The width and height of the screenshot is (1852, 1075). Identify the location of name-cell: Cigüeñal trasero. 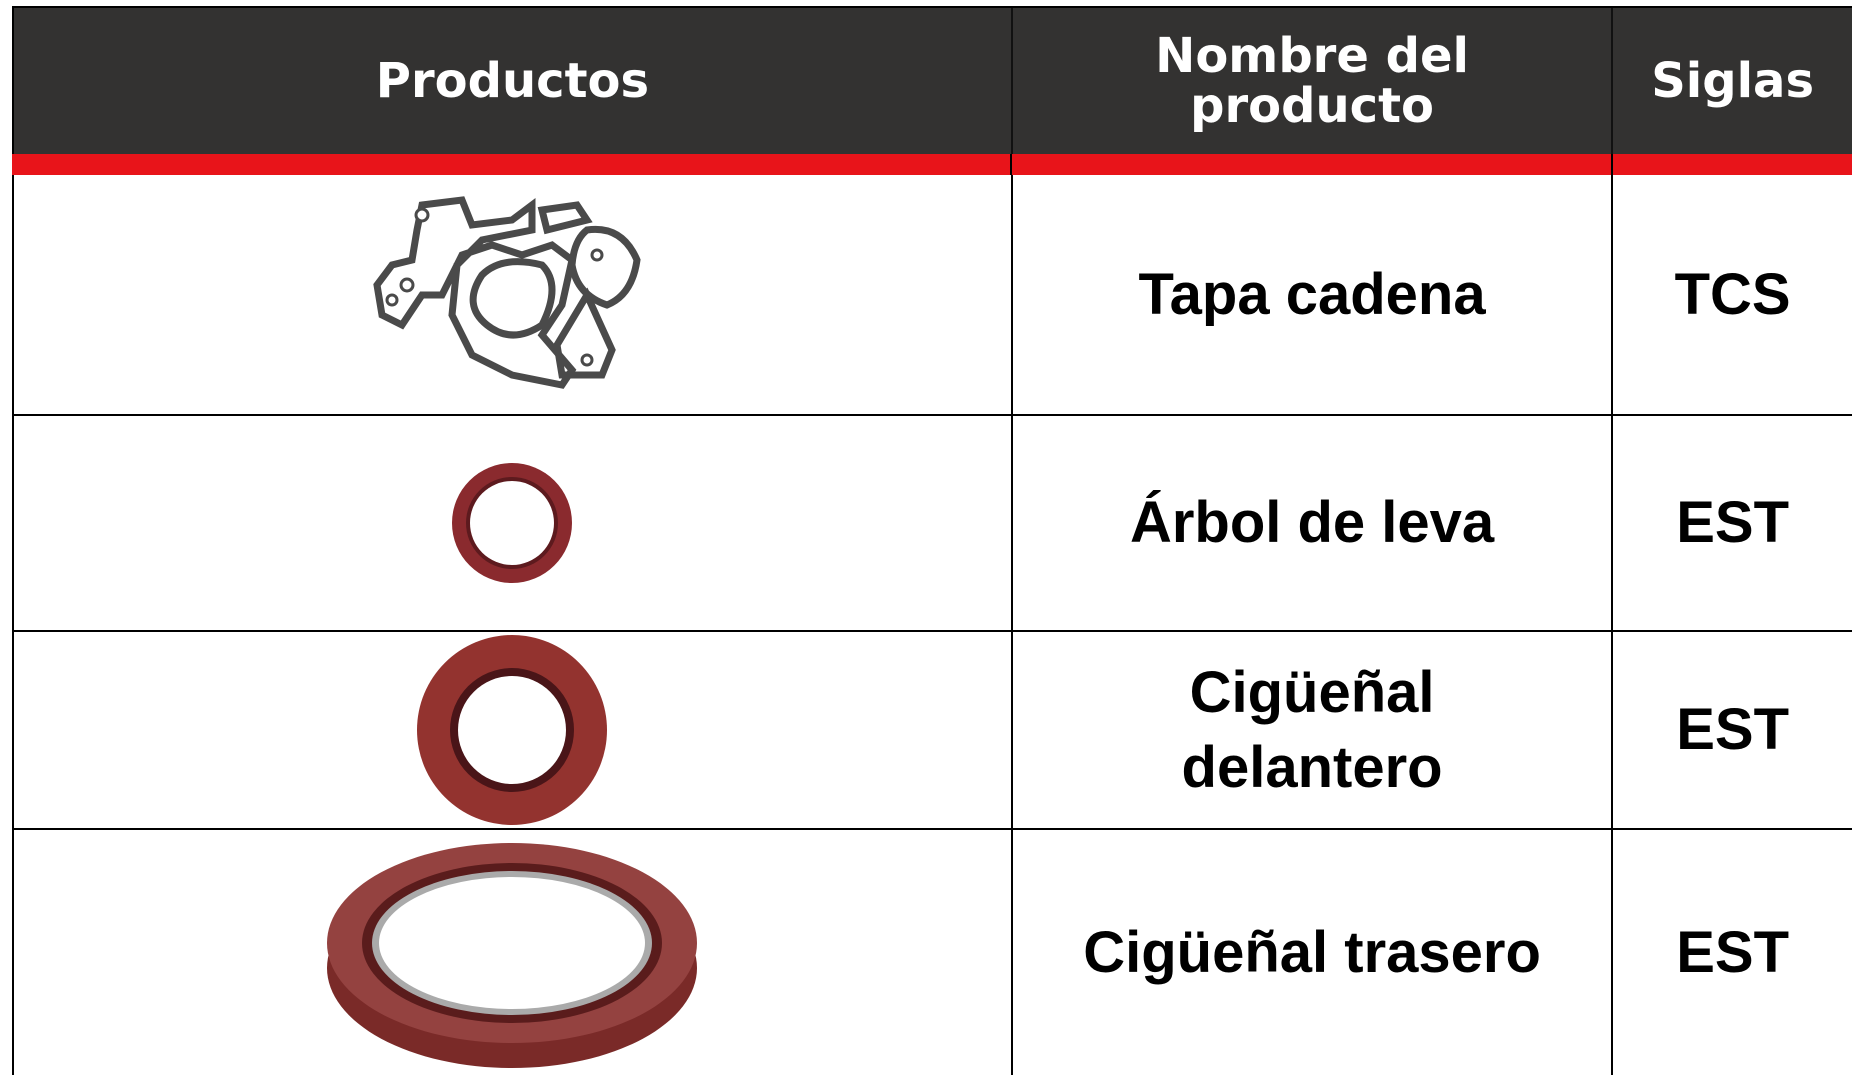
(1313, 952).